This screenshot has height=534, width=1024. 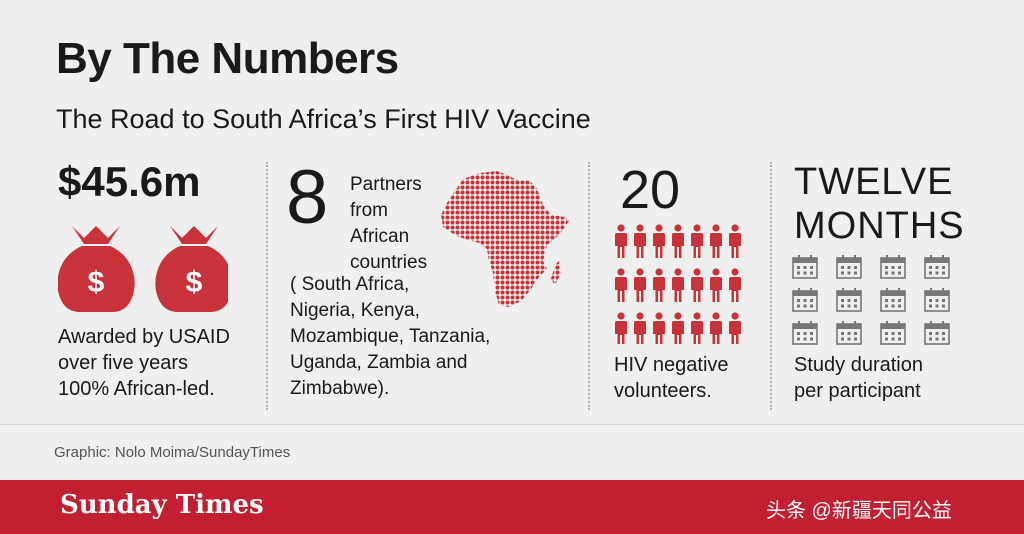 What do you see at coordinates (400, 224) in the screenshot?
I see `partners-label: Partners from African countries` at bounding box center [400, 224].